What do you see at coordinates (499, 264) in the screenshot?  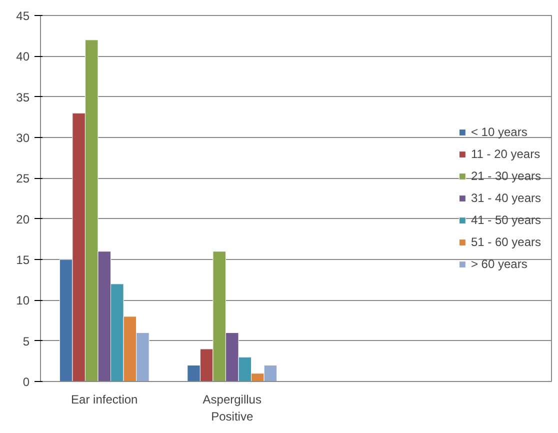 I see `legend-label: > 60 years` at bounding box center [499, 264].